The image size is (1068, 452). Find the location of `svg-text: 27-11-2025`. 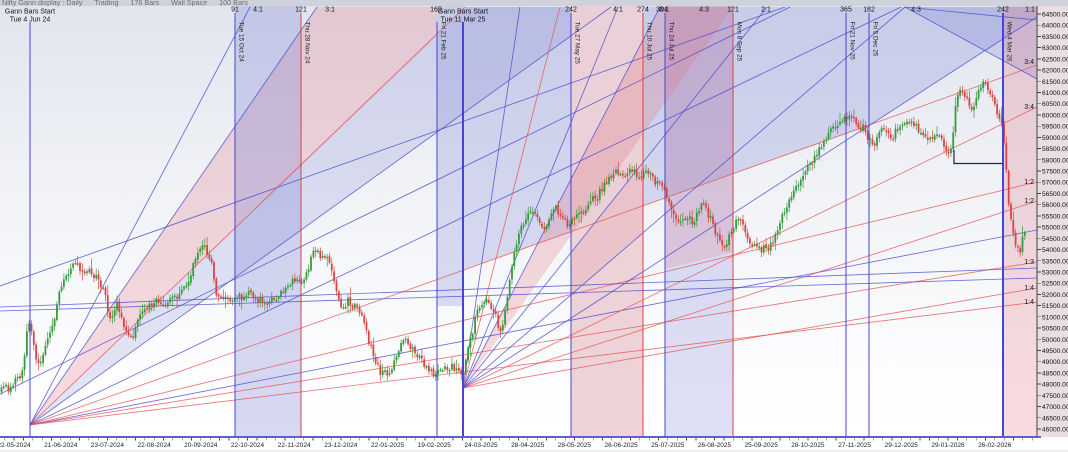

svg-text: 27-11-2025 is located at coordinates (854, 445).